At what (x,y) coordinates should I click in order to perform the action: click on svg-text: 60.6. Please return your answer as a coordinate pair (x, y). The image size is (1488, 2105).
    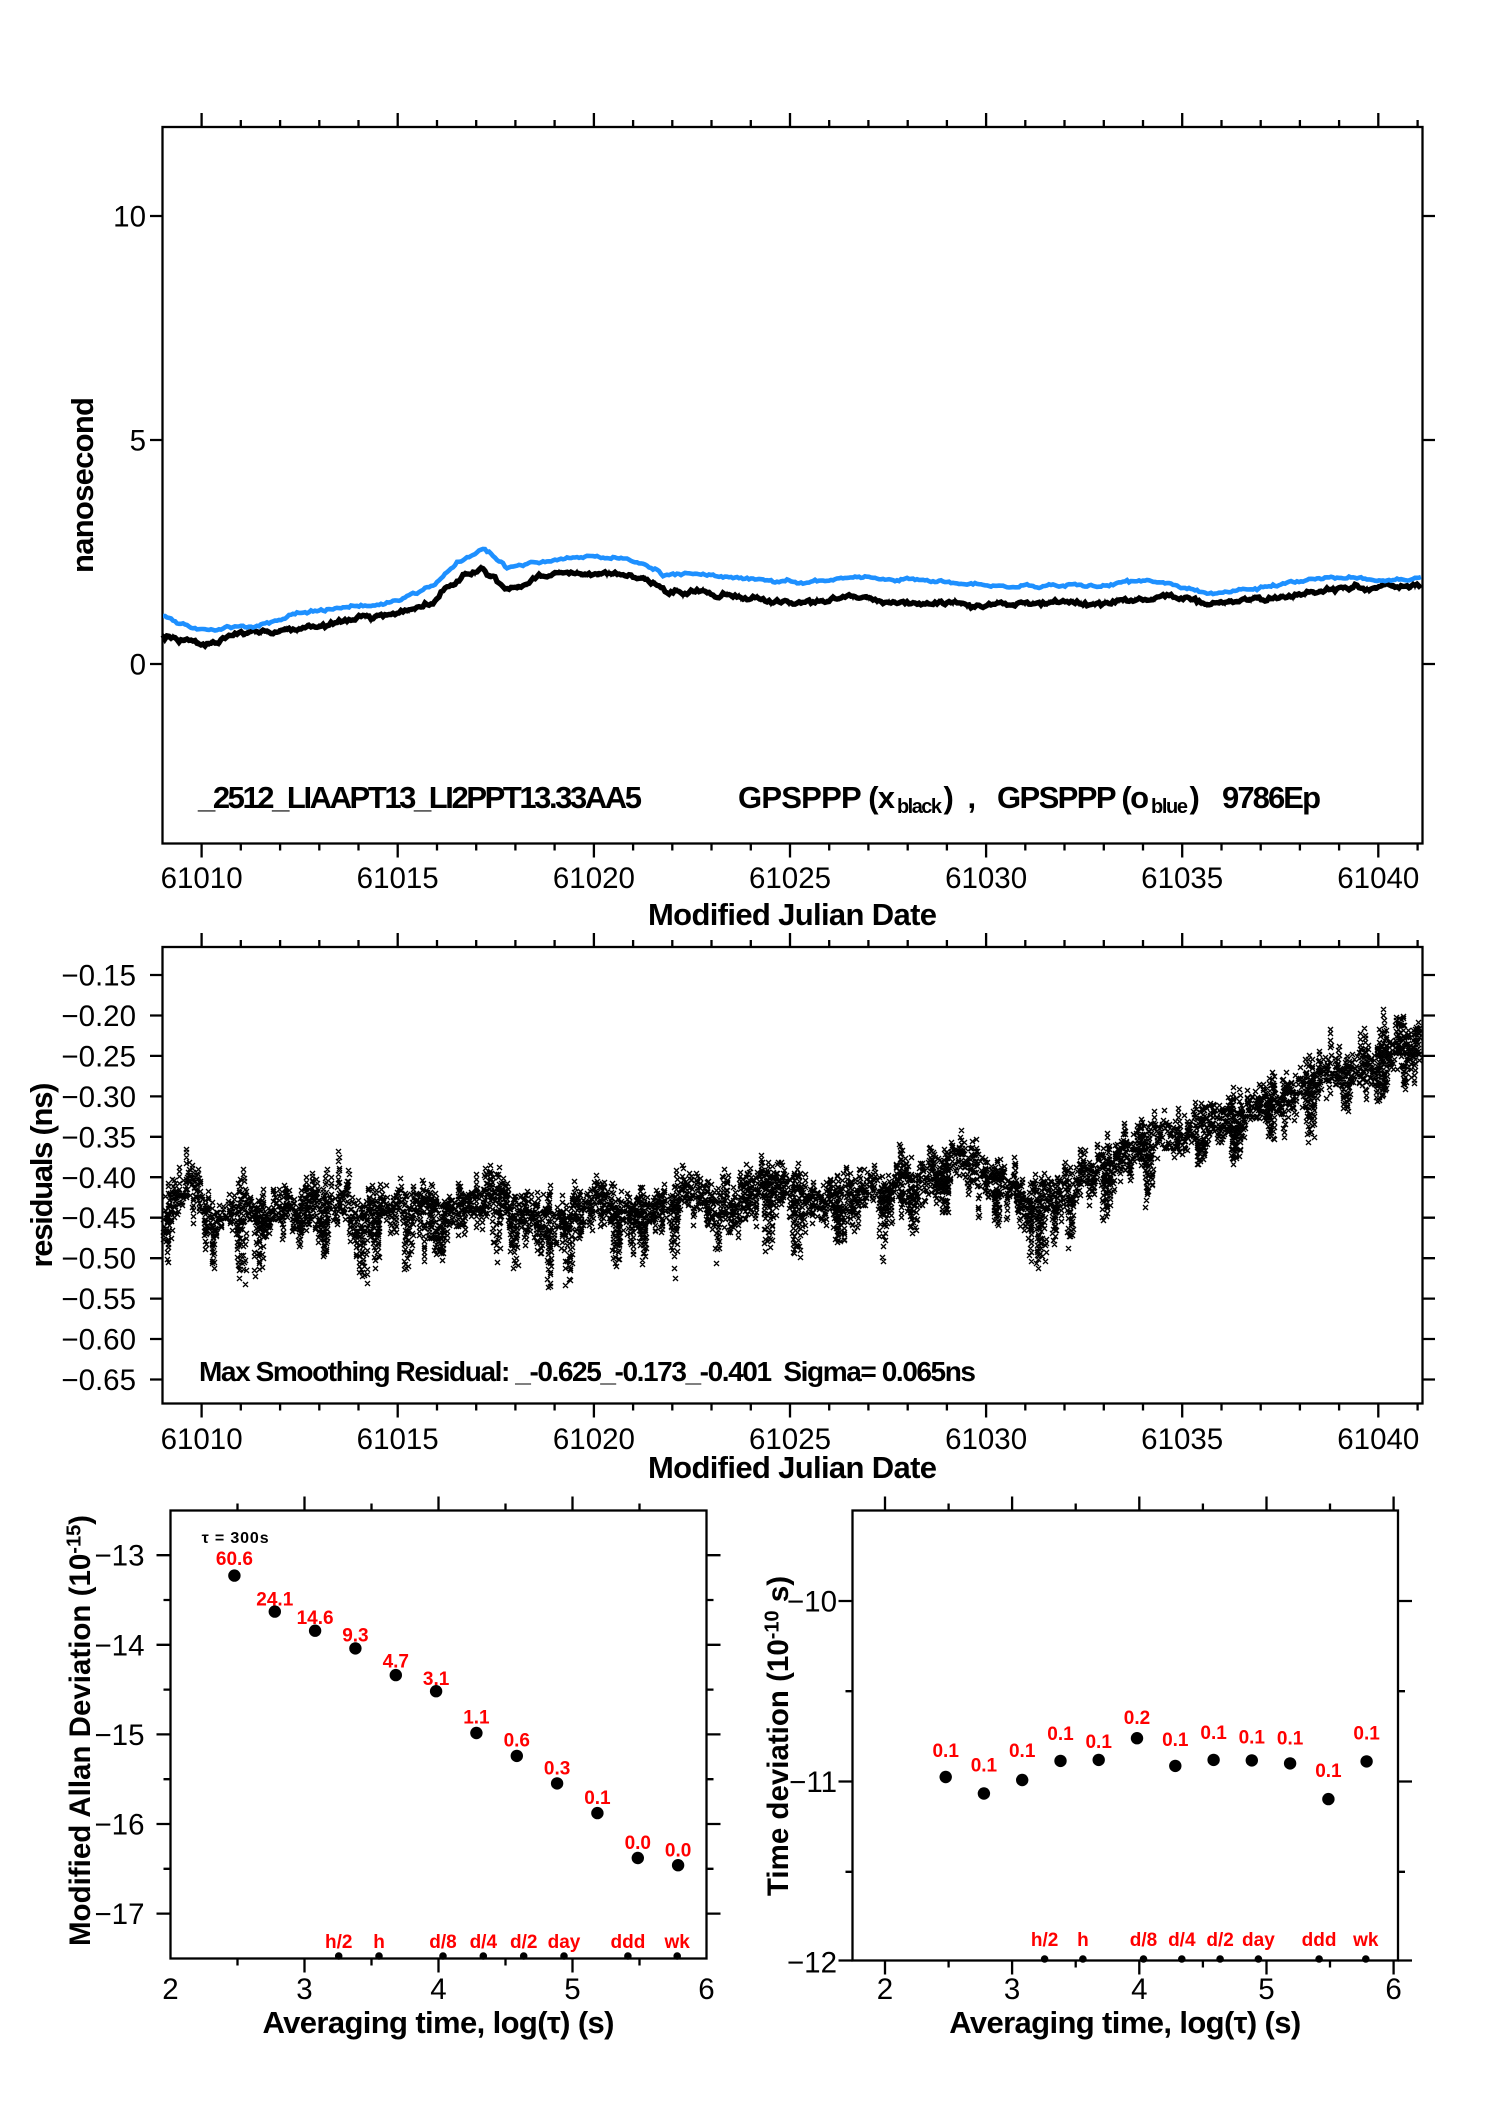
    Looking at the image, I should click on (234, 1559).